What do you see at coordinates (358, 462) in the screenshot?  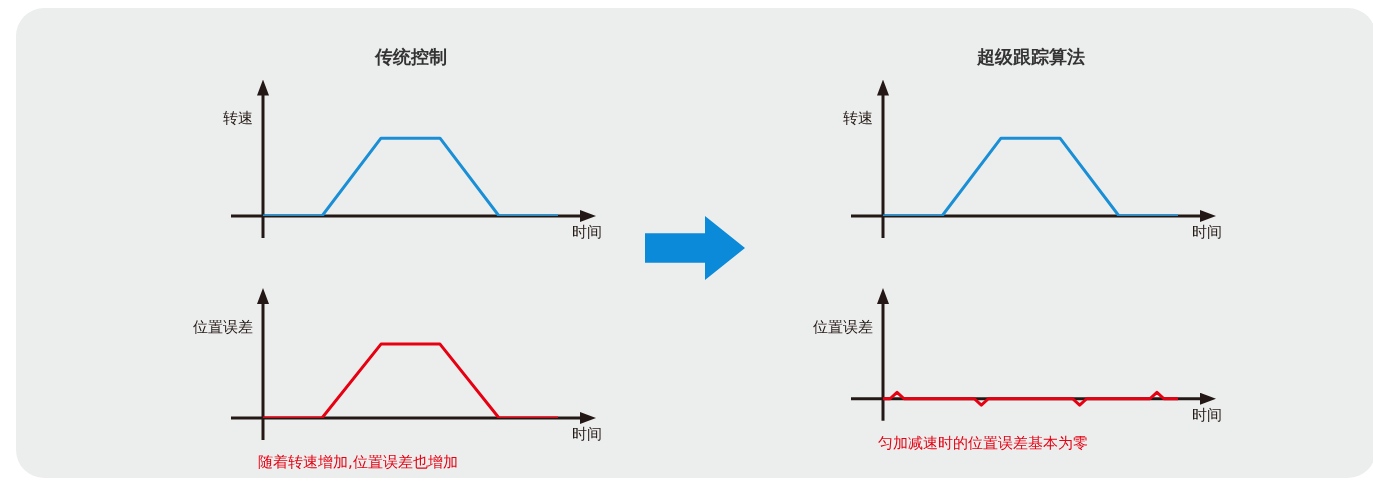 I see `text: 随着转速增加,位置误差也增加` at bounding box center [358, 462].